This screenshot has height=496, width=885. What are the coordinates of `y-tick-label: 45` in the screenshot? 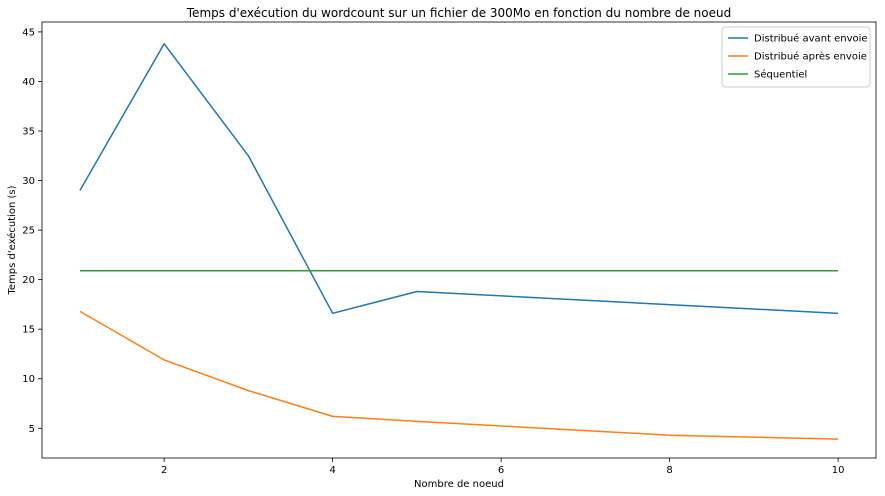 It's located at (28, 32).